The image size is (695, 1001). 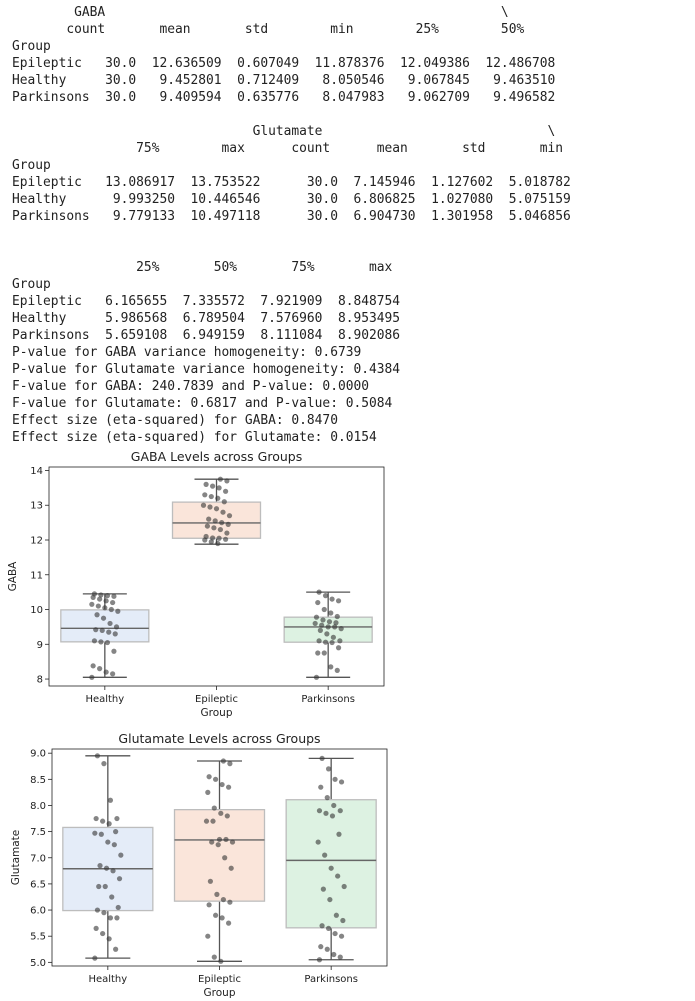 I want to click on box-parkinsons, so click(x=331, y=864).